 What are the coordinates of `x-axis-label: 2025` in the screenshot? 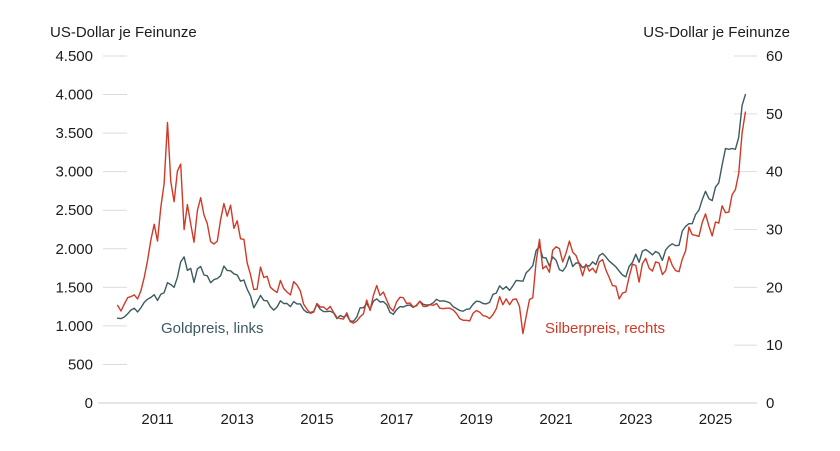 It's located at (715, 419).